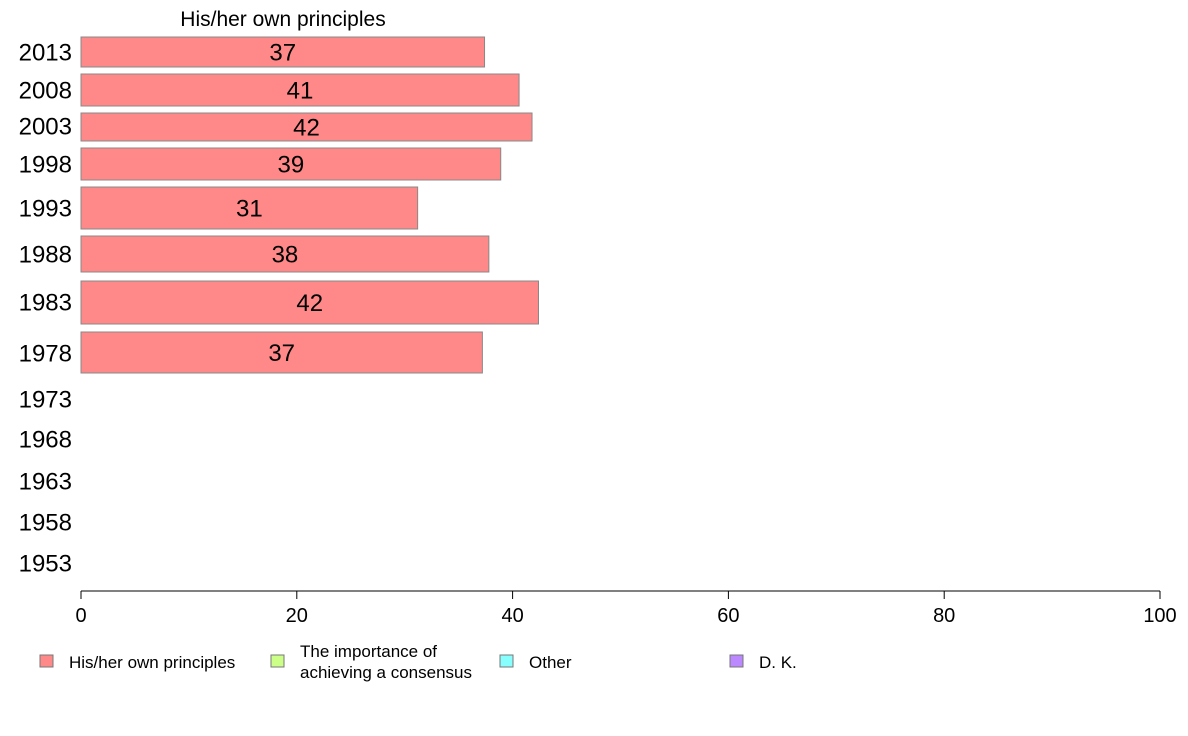 This screenshot has width=1188, height=736. What do you see at coordinates (45, 91) in the screenshot?
I see `year-label: 2008` at bounding box center [45, 91].